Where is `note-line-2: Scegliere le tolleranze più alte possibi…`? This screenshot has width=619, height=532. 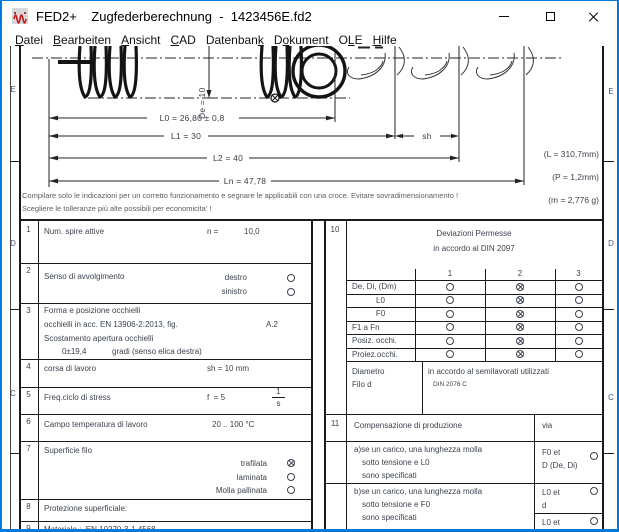
note-line-2: Scegliere le tolleranze più alte possibi… is located at coordinates (117, 208).